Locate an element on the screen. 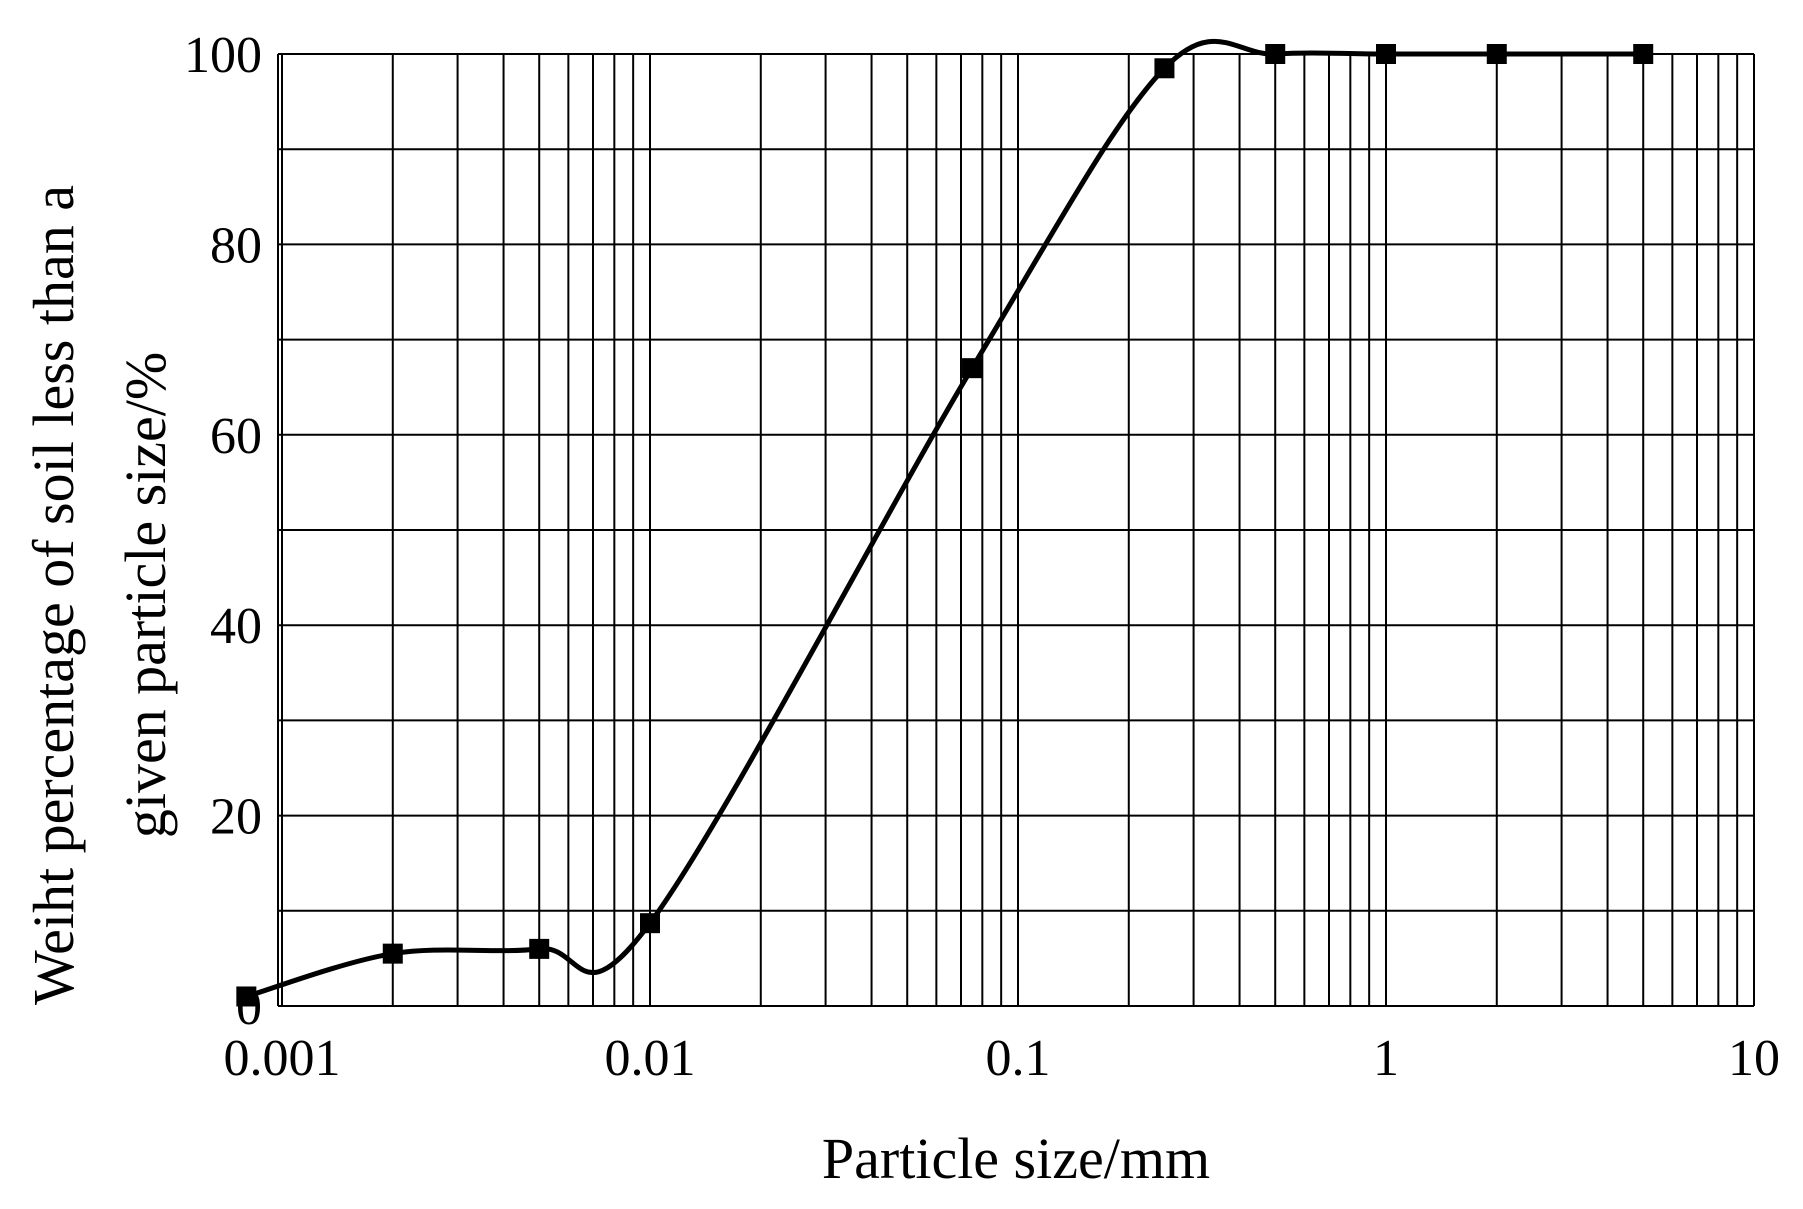  x-axis-title: Particle size/mm is located at coordinates (1016, 1158).